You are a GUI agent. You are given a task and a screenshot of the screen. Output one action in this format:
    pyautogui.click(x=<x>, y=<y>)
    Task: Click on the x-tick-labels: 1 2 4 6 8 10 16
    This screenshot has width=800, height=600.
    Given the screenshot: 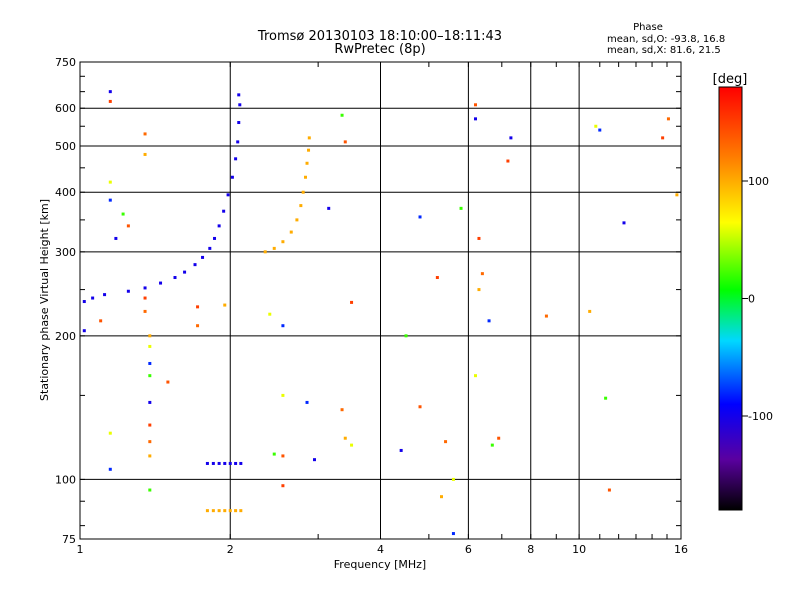 What is the action you would take?
    pyautogui.click(x=383, y=549)
    